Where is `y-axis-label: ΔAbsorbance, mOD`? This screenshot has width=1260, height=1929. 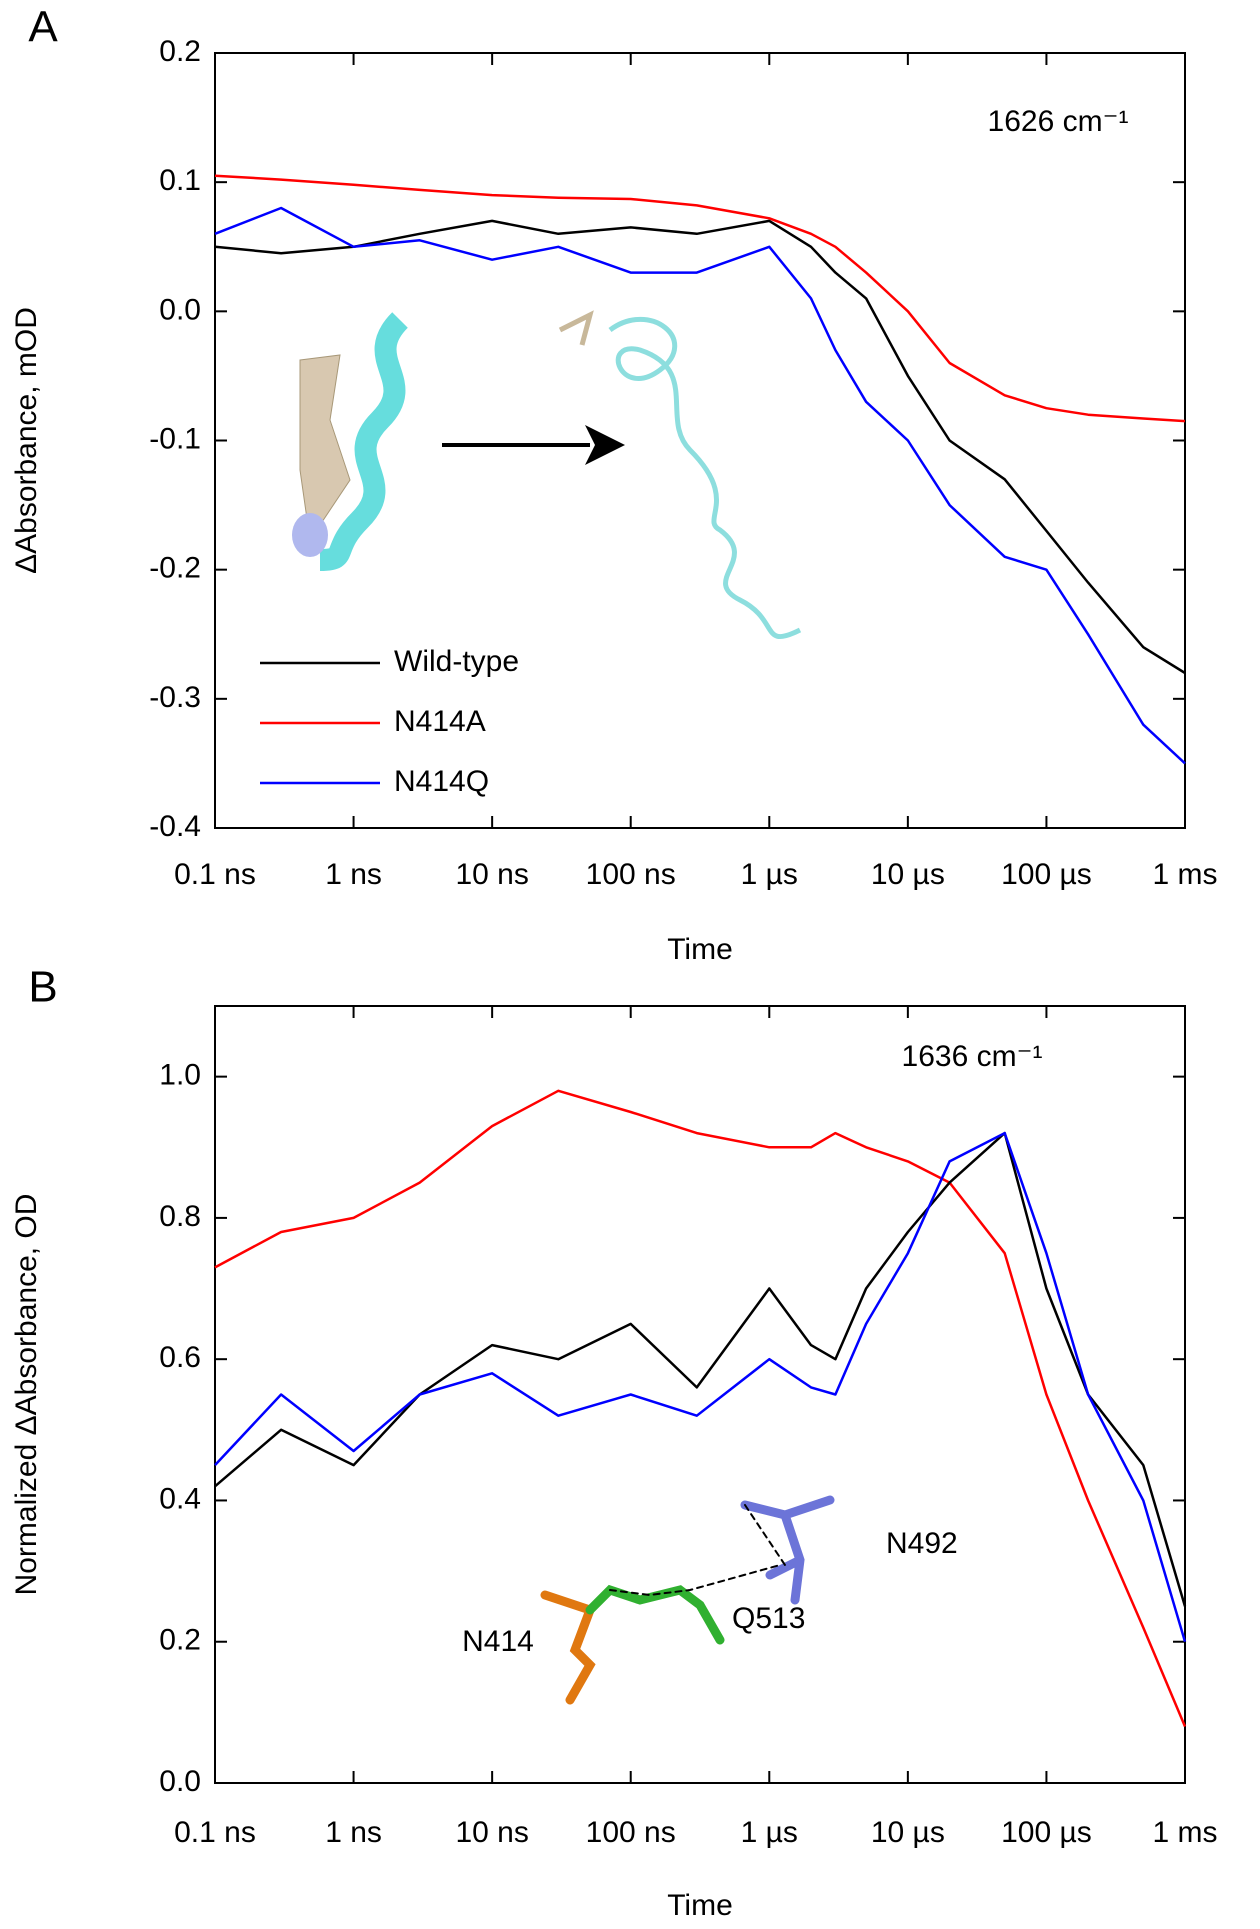
y-axis-label: ΔAbsorbance, mOD is located at coordinates (26, 440).